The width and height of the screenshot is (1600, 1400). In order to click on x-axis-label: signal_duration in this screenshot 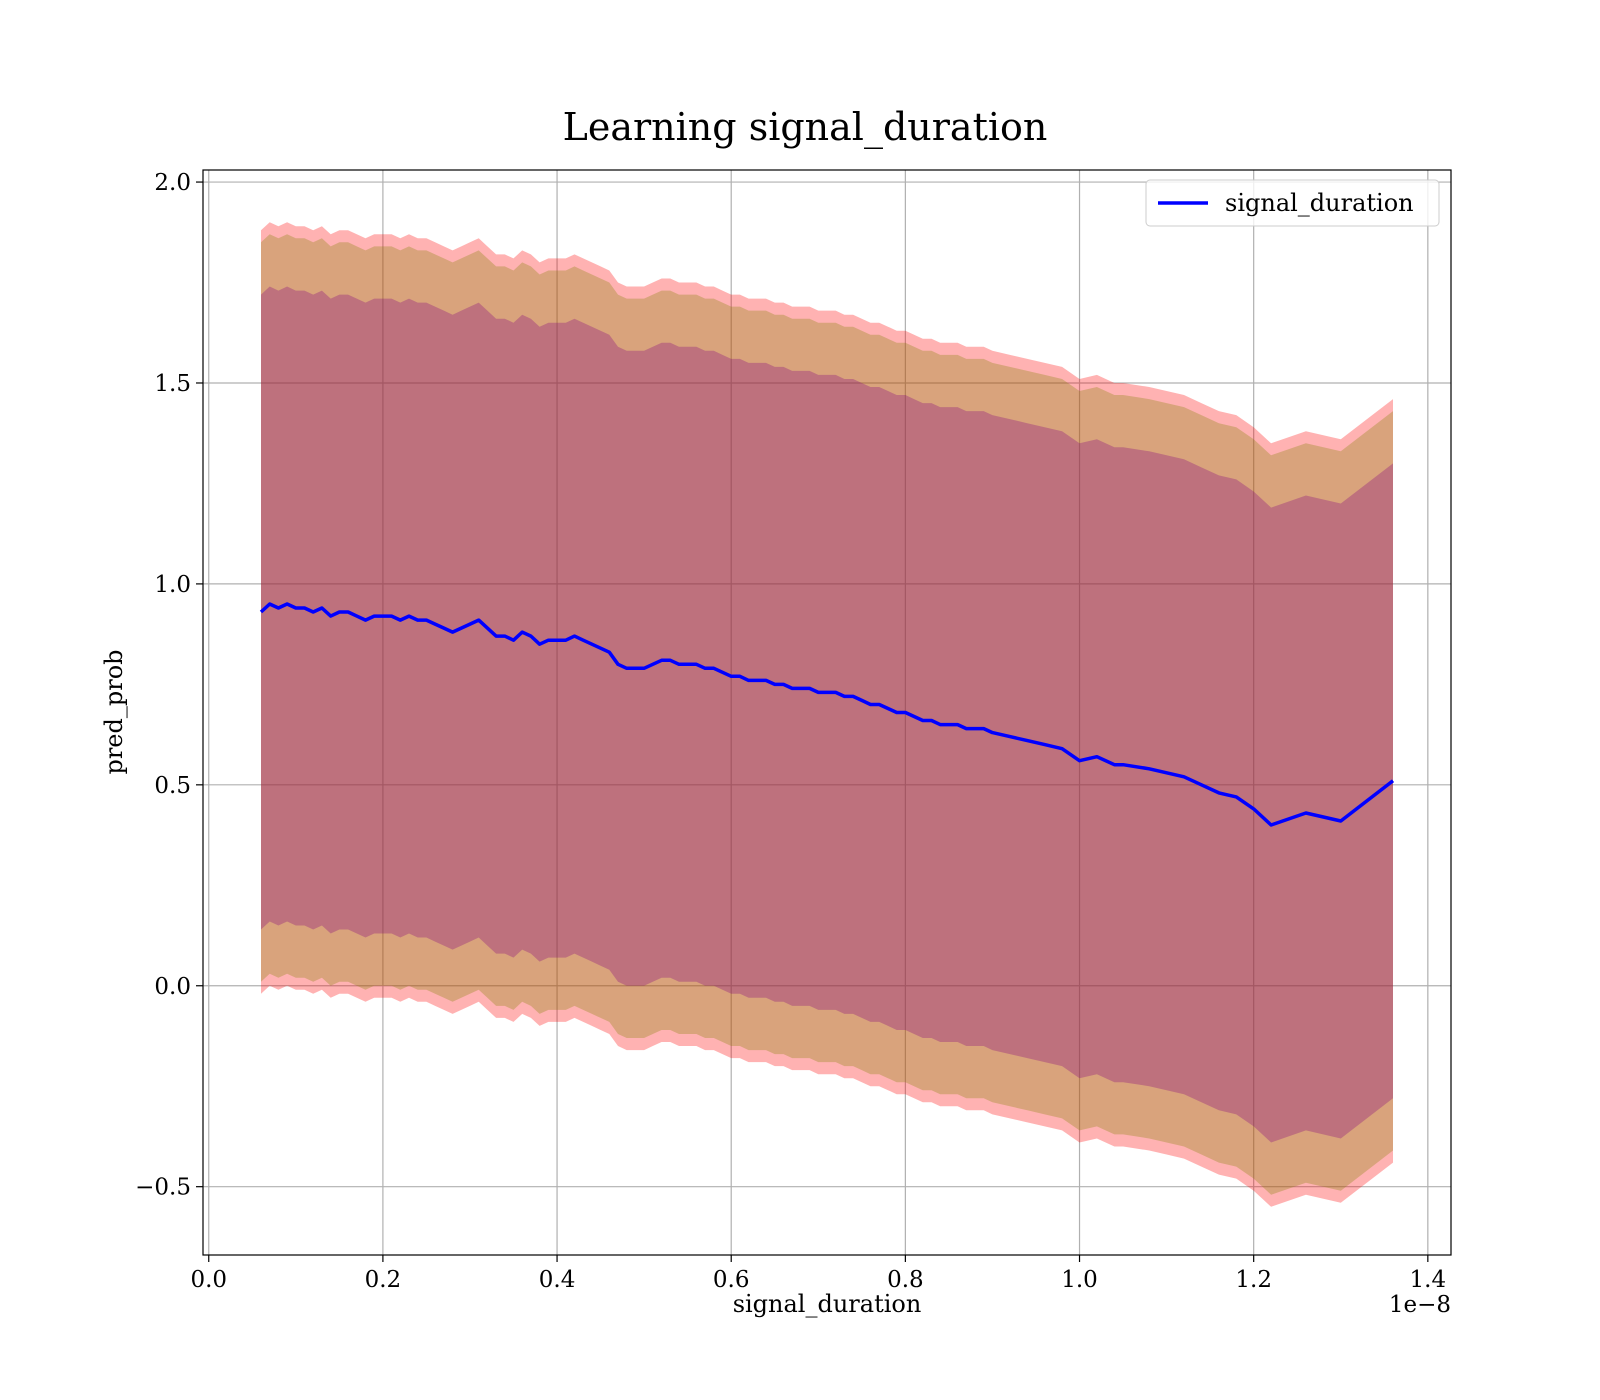, I will do `click(827, 1304)`.